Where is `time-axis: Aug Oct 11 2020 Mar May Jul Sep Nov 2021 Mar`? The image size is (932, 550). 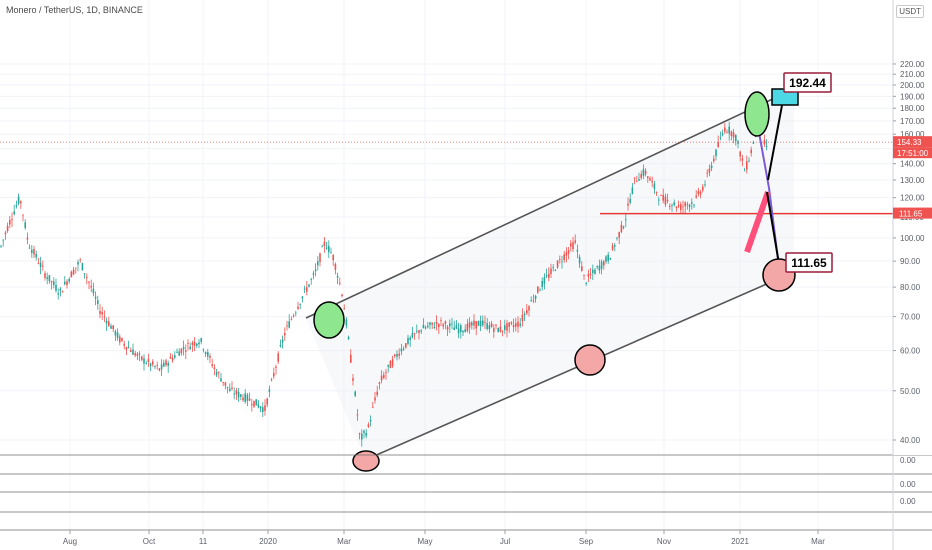
time-axis: Aug Oct 11 2020 Mar May Jul Sep Nov 2021 Mar is located at coordinates (444, 538).